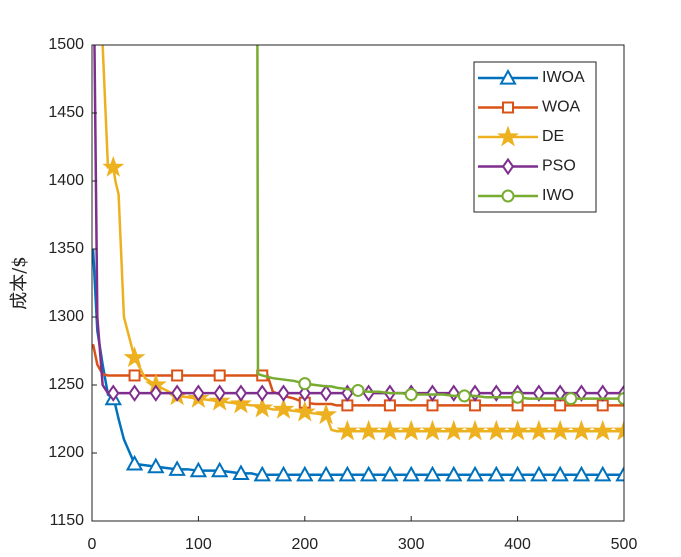 The image size is (681, 557). Describe the element at coordinates (66, 112) in the screenshot. I see `y-tick-label: 1450` at that location.